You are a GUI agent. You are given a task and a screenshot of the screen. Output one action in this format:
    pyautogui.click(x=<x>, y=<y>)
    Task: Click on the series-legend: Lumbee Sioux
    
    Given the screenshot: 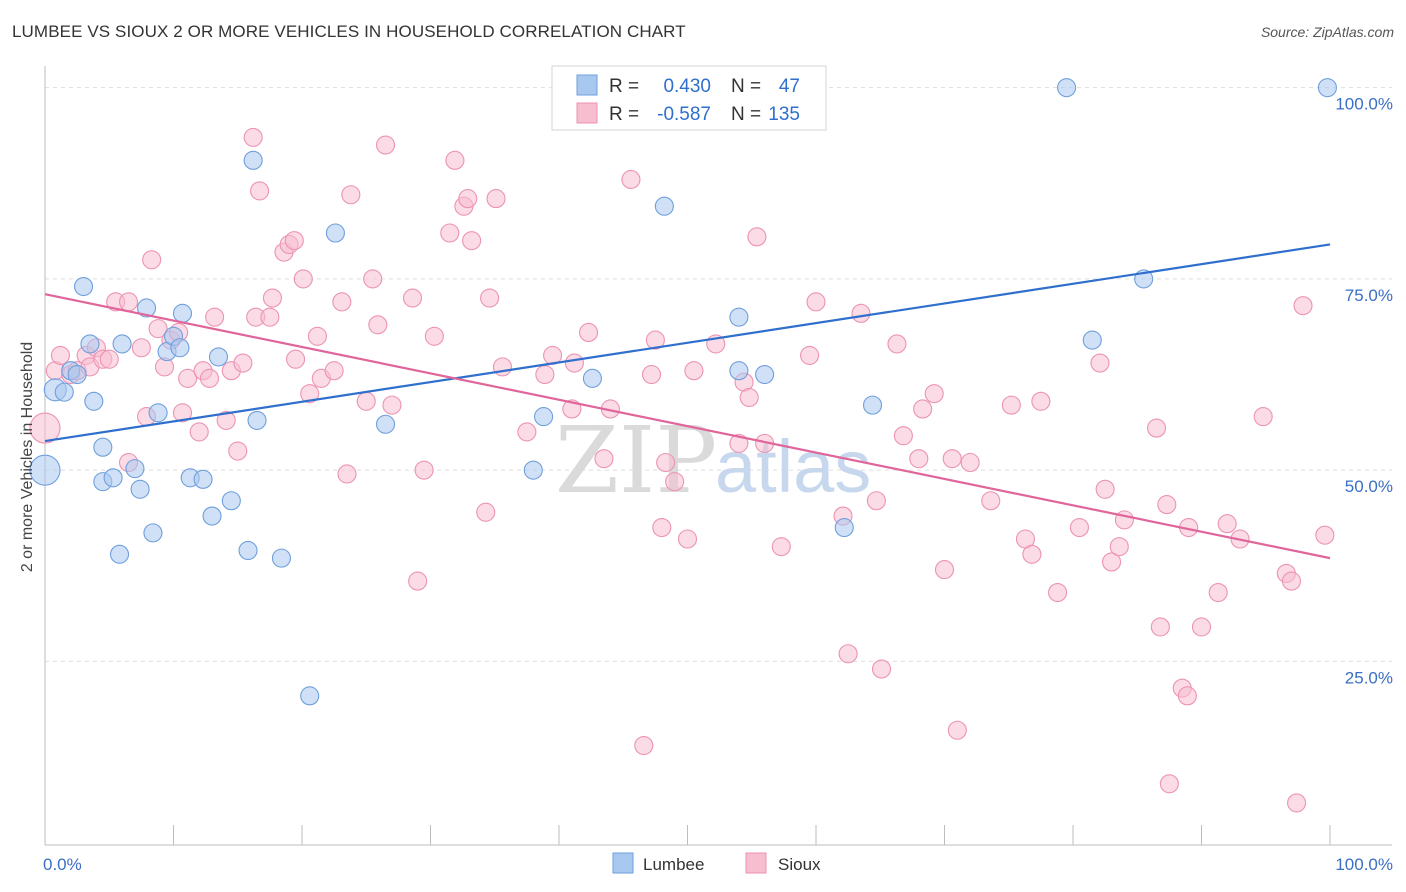 What is the action you would take?
    pyautogui.click(x=716, y=863)
    